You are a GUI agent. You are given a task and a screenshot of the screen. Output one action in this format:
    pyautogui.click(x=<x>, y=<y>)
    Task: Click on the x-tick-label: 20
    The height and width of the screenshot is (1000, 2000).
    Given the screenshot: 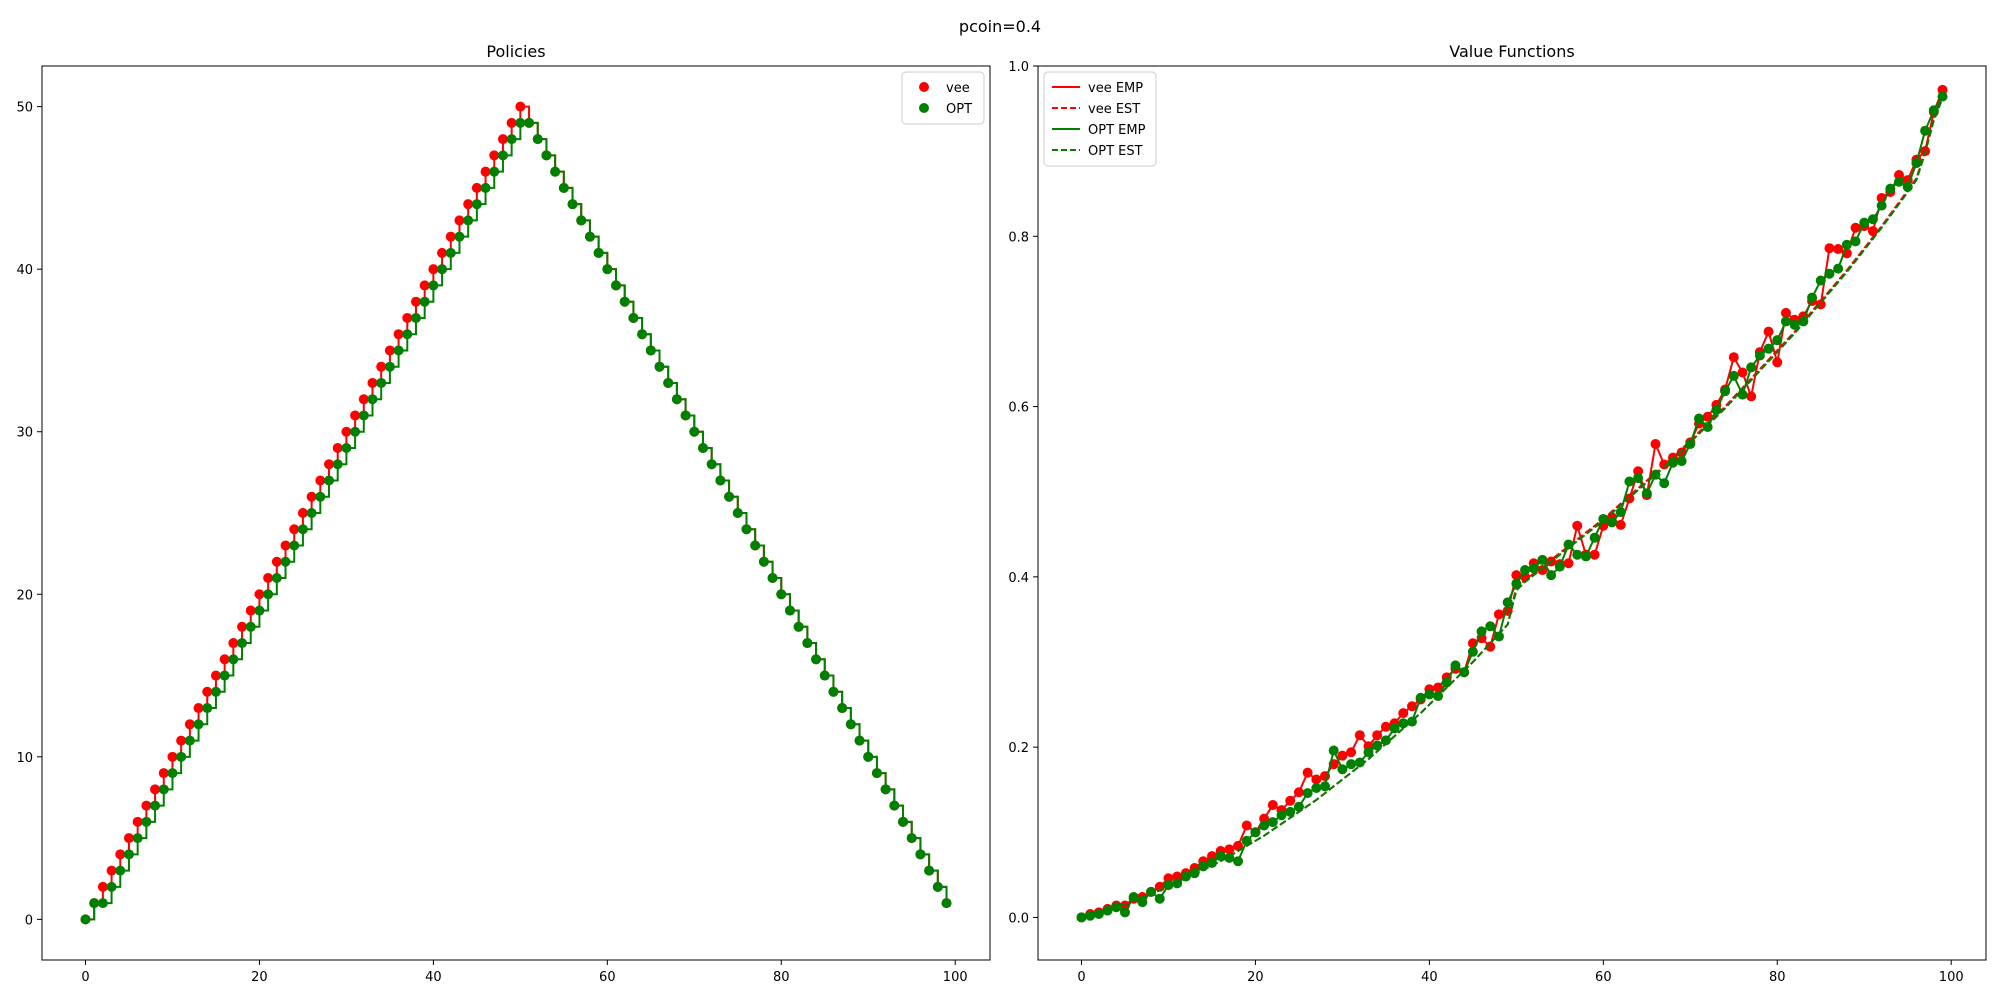 What is the action you would take?
    pyautogui.click(x=259, y=977)
    